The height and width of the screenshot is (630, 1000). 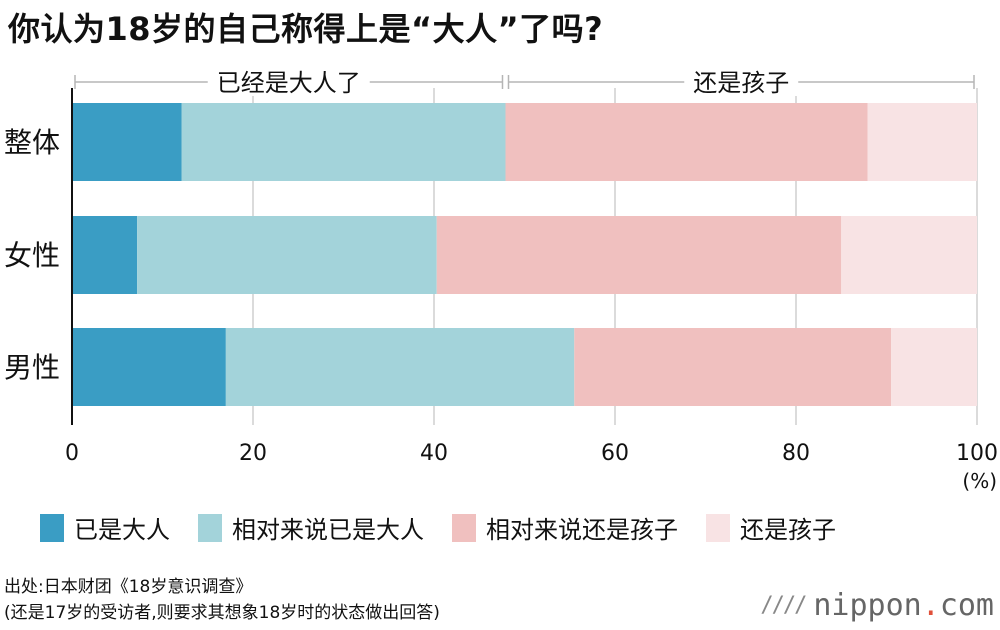 What do you see at coordinates (867, 605) in the screenshot?
I see `logo-name: nippon` at bounding box center [867, 605].